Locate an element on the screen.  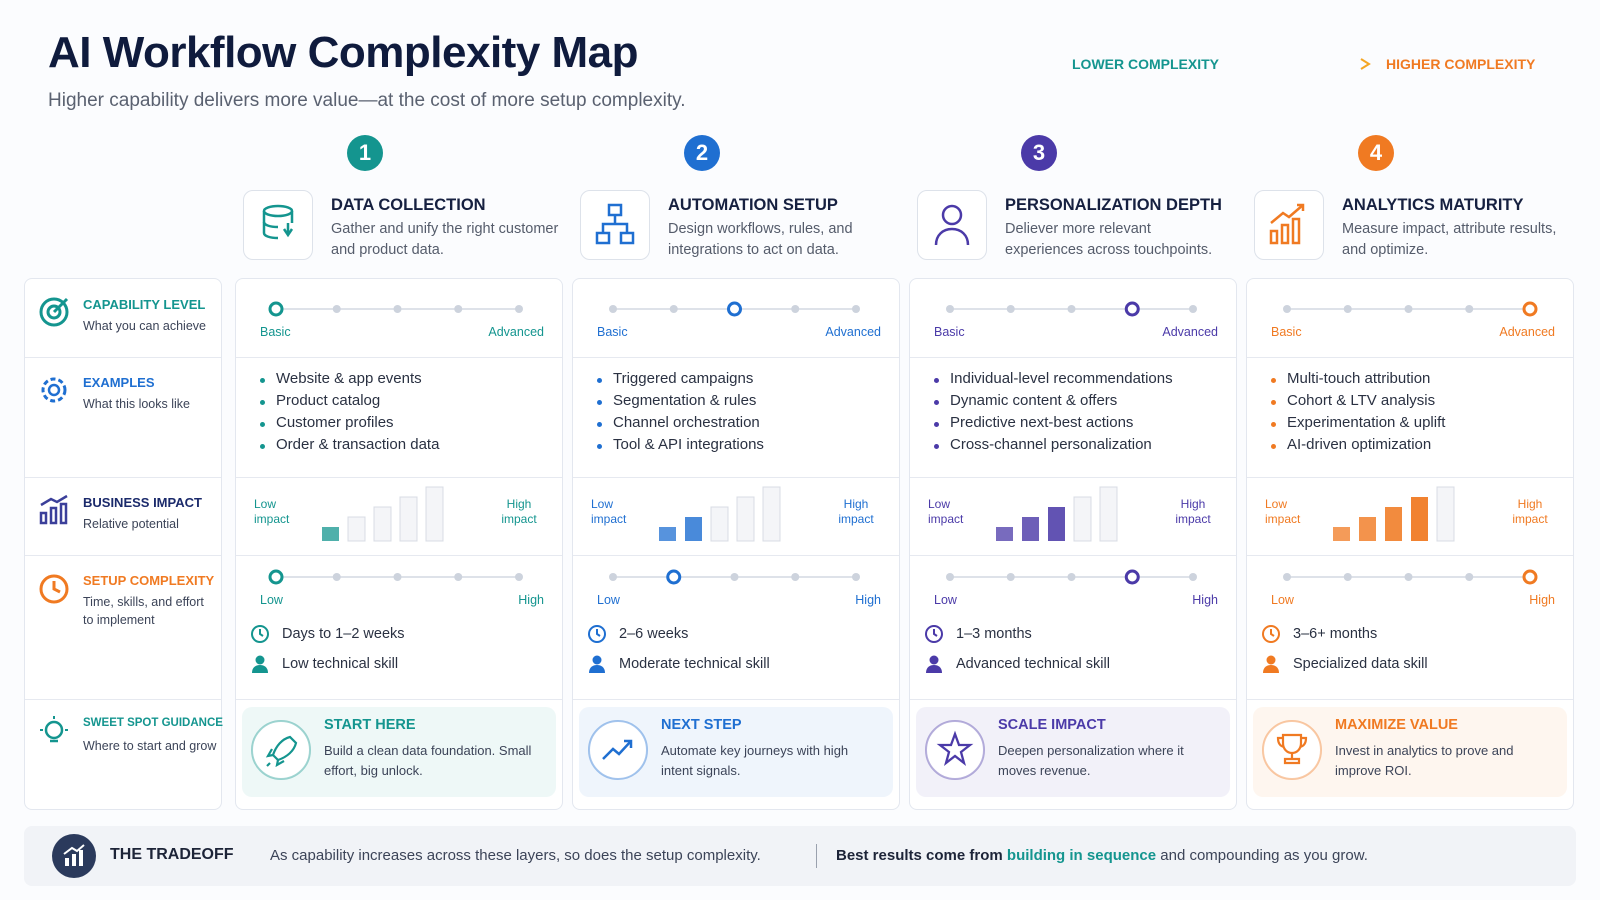
example-item: Cross-channel personalization is located at coordinates (1051, 444).